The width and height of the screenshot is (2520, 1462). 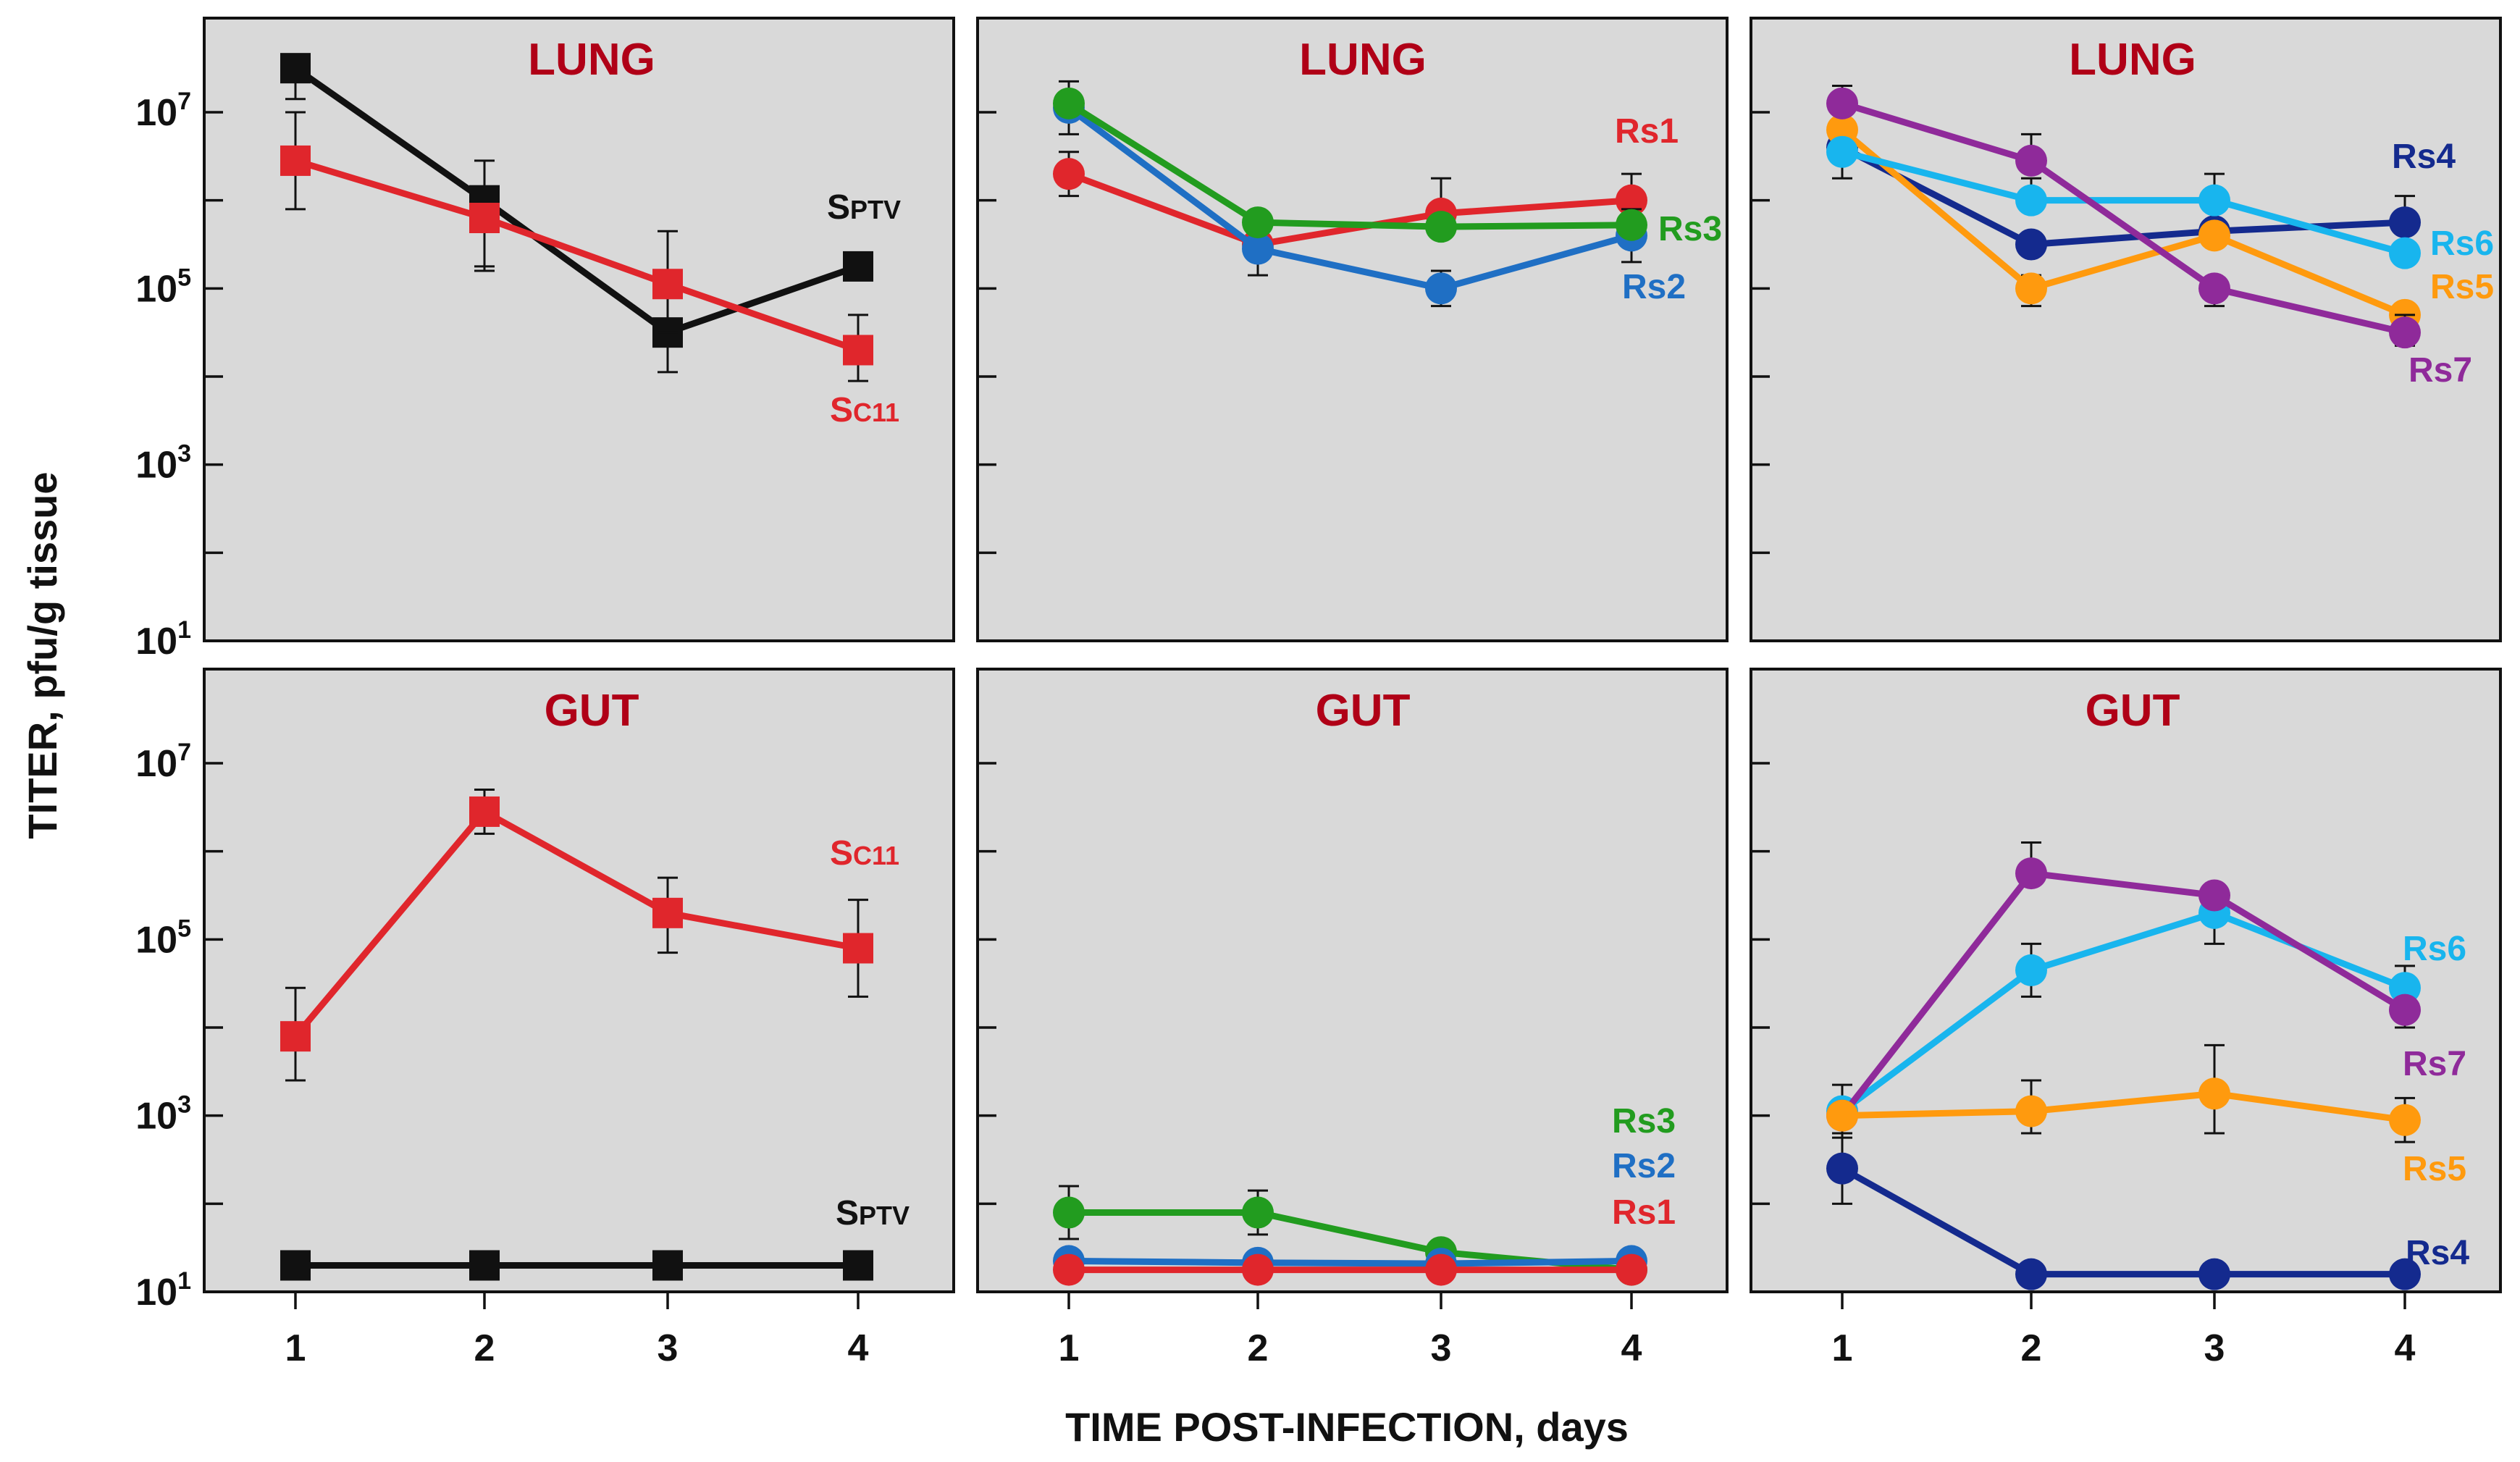 I want to click on series-rs1: Rs1, so click(x=1364, y=1239).